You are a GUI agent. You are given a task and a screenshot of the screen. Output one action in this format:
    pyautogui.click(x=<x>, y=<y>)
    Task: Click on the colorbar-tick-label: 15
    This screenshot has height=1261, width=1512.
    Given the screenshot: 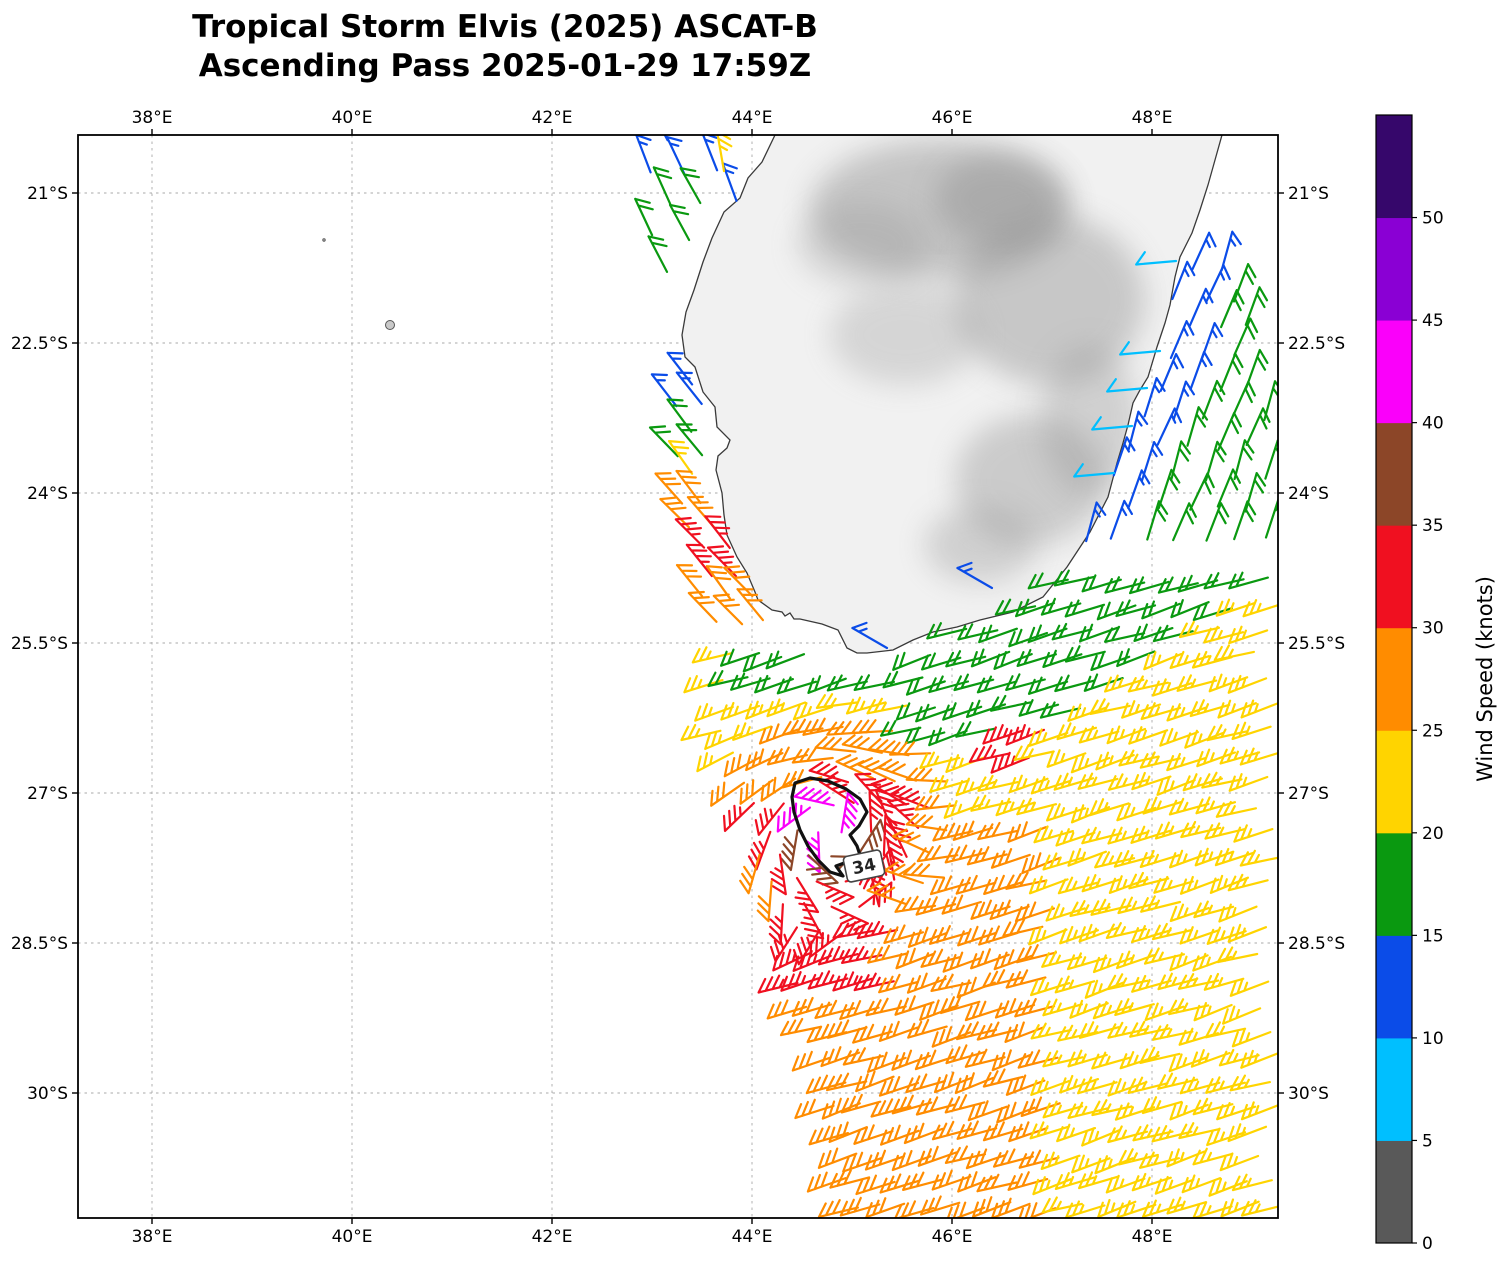 What is the action you would take?
    pyautogui.click(x=1433, y=936)
    